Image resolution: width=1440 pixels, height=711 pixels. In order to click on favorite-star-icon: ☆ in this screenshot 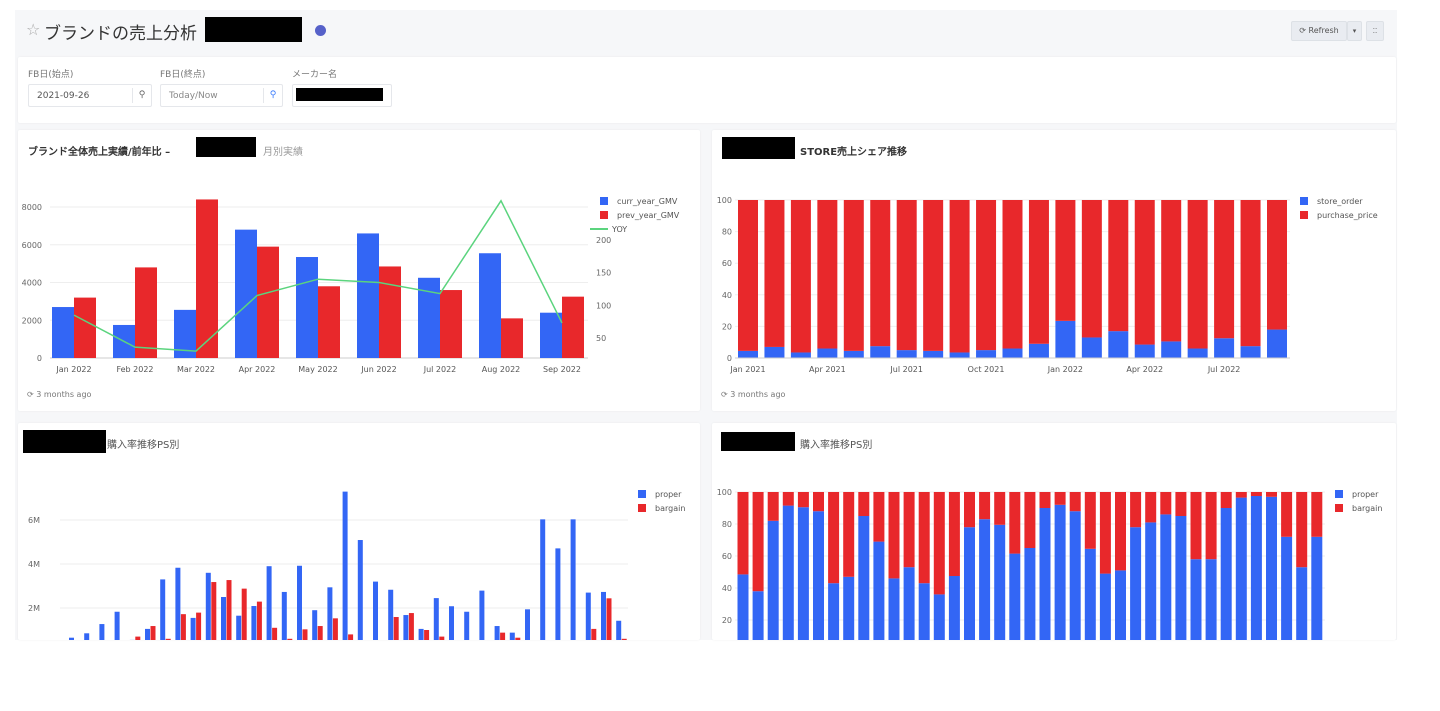, I will do `click(33, 29)`.